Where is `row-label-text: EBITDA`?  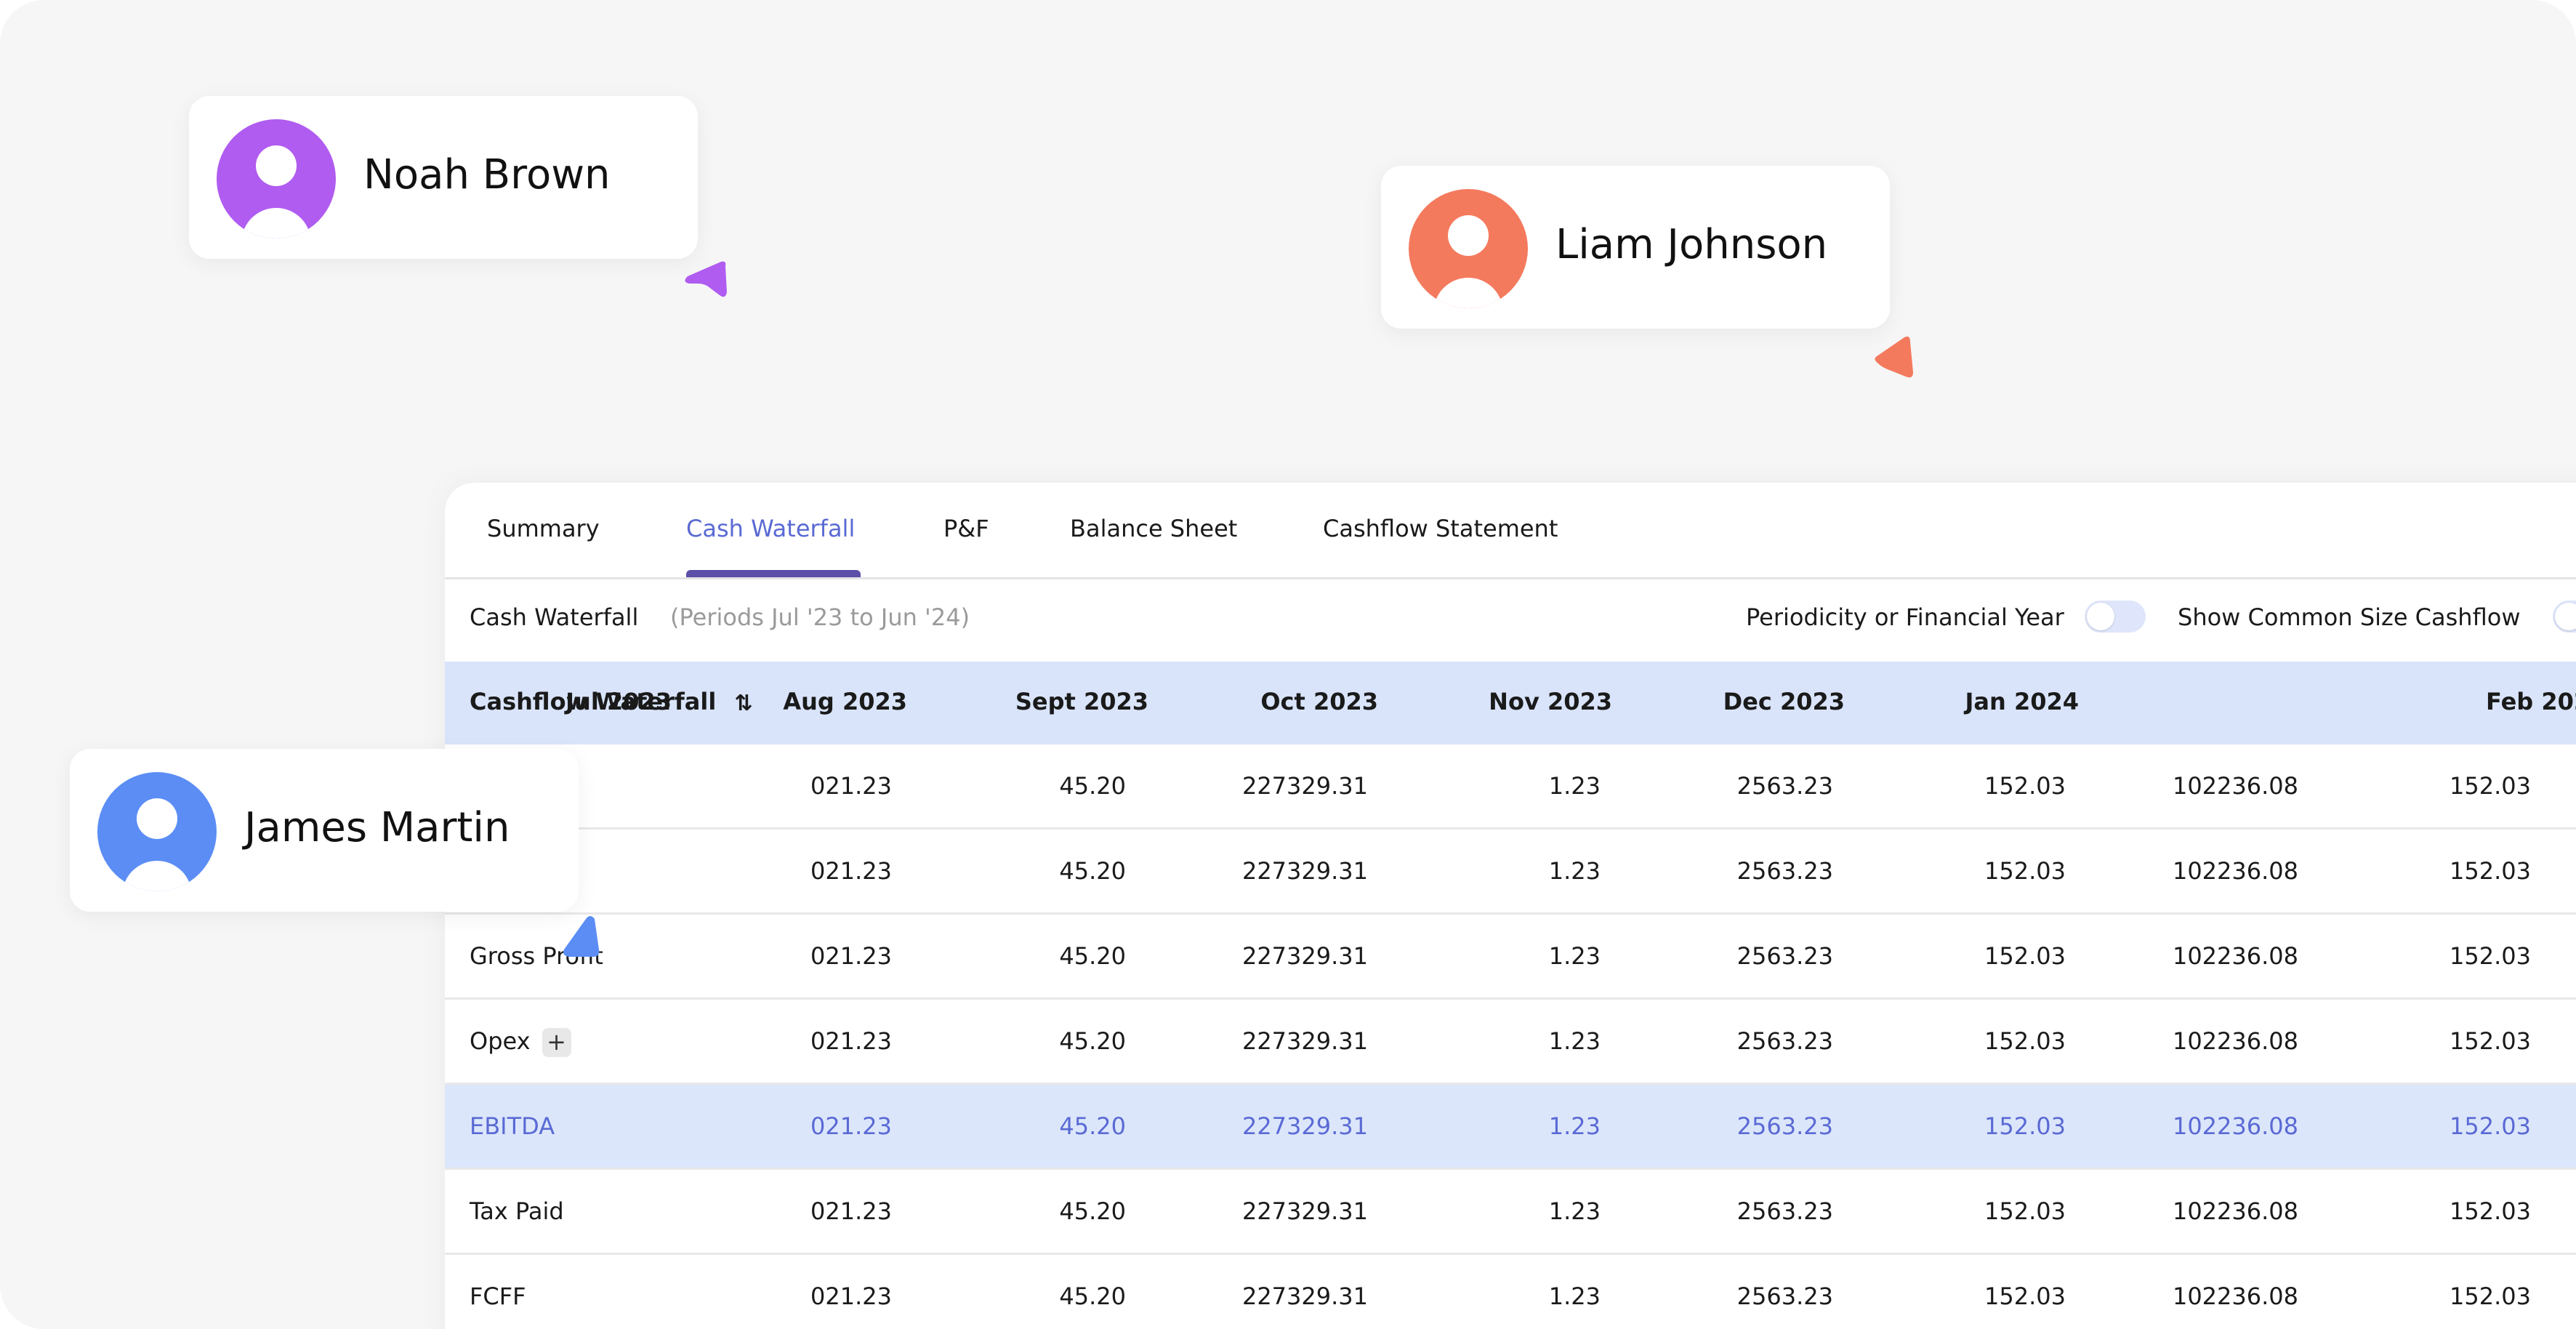
row-label-text: EBITDA is located at coordinates (512, 1126).